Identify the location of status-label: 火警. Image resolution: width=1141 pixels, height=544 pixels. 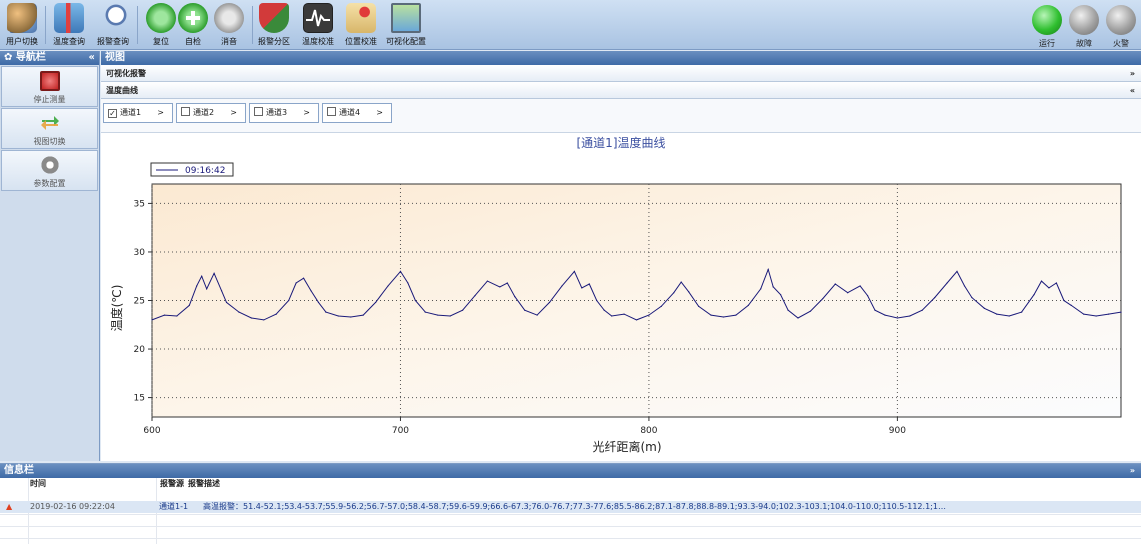
(1121, 43).